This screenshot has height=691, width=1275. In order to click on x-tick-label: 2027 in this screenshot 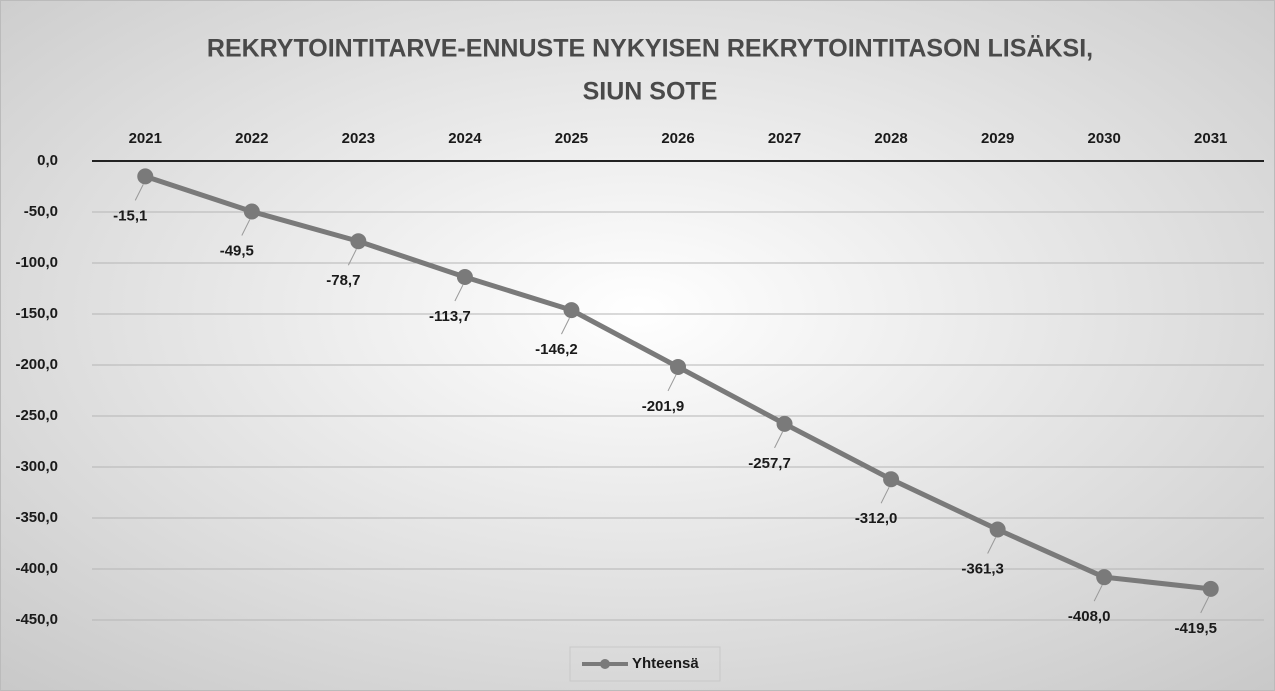, I will do `click(784, 138)`.